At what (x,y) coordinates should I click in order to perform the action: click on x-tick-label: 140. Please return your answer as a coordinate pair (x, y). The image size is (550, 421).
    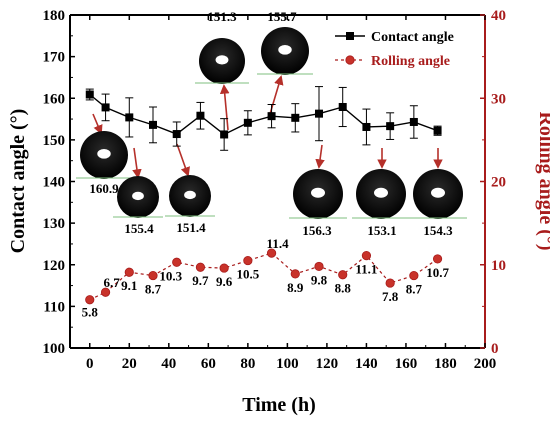
    Looking at the image, I should click on (366, 364).